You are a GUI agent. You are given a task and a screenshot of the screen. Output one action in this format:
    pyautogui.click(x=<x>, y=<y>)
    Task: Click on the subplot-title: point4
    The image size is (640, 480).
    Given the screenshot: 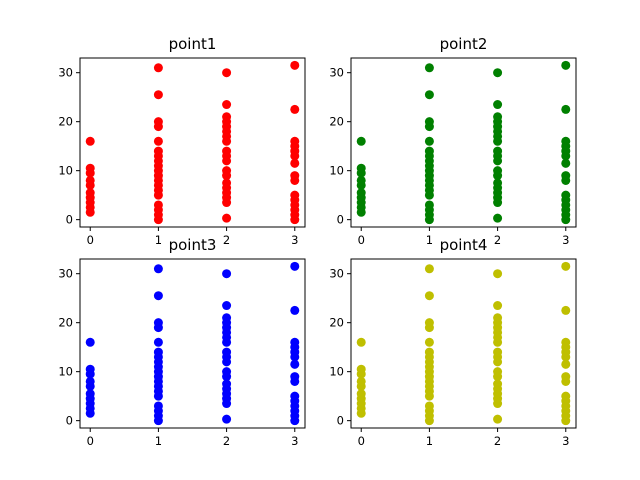 What is the action you would take?
    pyautogui.click(x=464, y=245)
    